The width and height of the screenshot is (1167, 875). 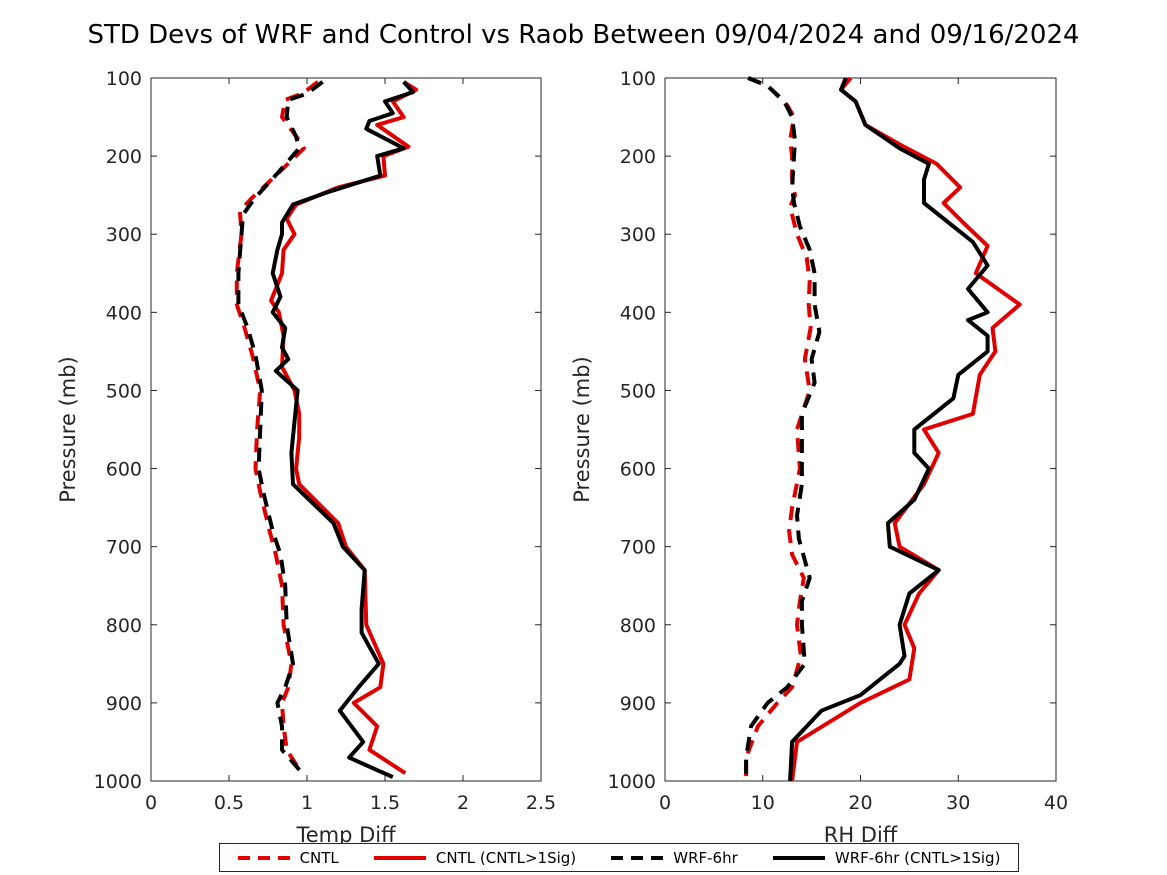 What do you see at coordinates (506, 857) in the screenshot?
I see `legend-label: CNTL (CNTL>1Sig)` at bounding box center [506, 857].